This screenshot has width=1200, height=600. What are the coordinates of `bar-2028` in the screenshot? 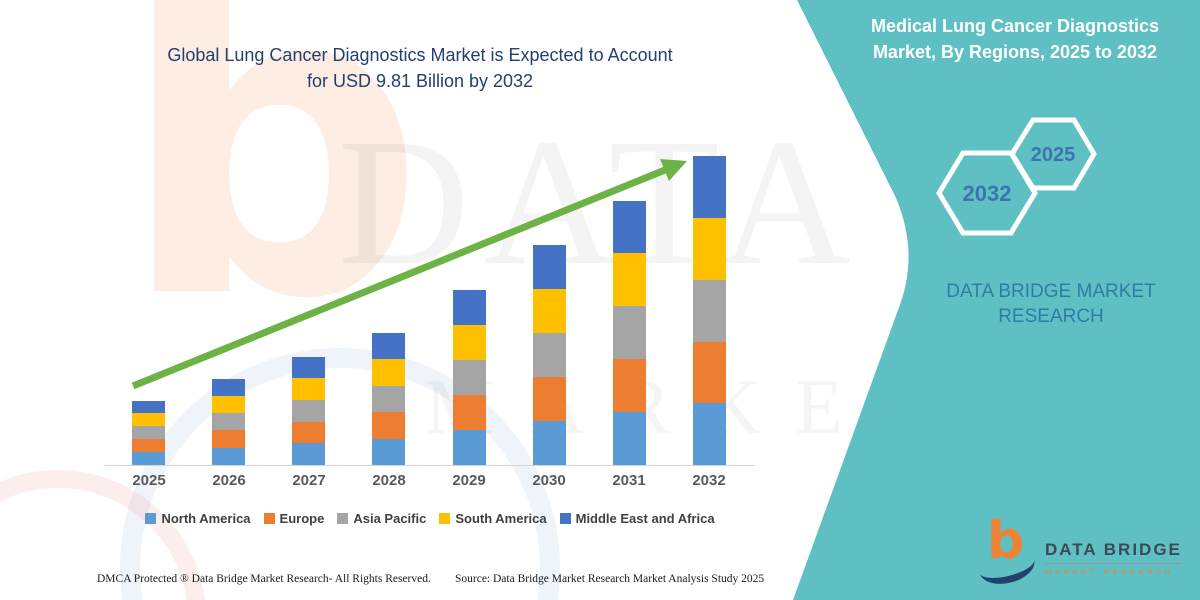 It's located at (389, 398).